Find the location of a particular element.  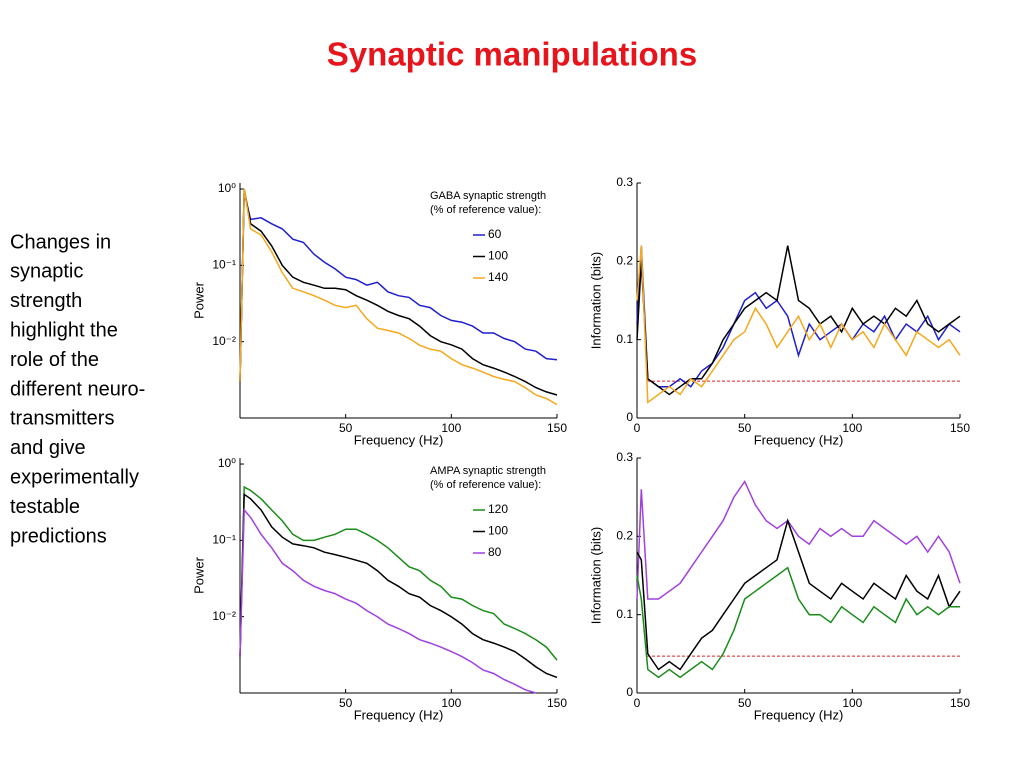

body-text: and give is located at coordinates (48, 448).